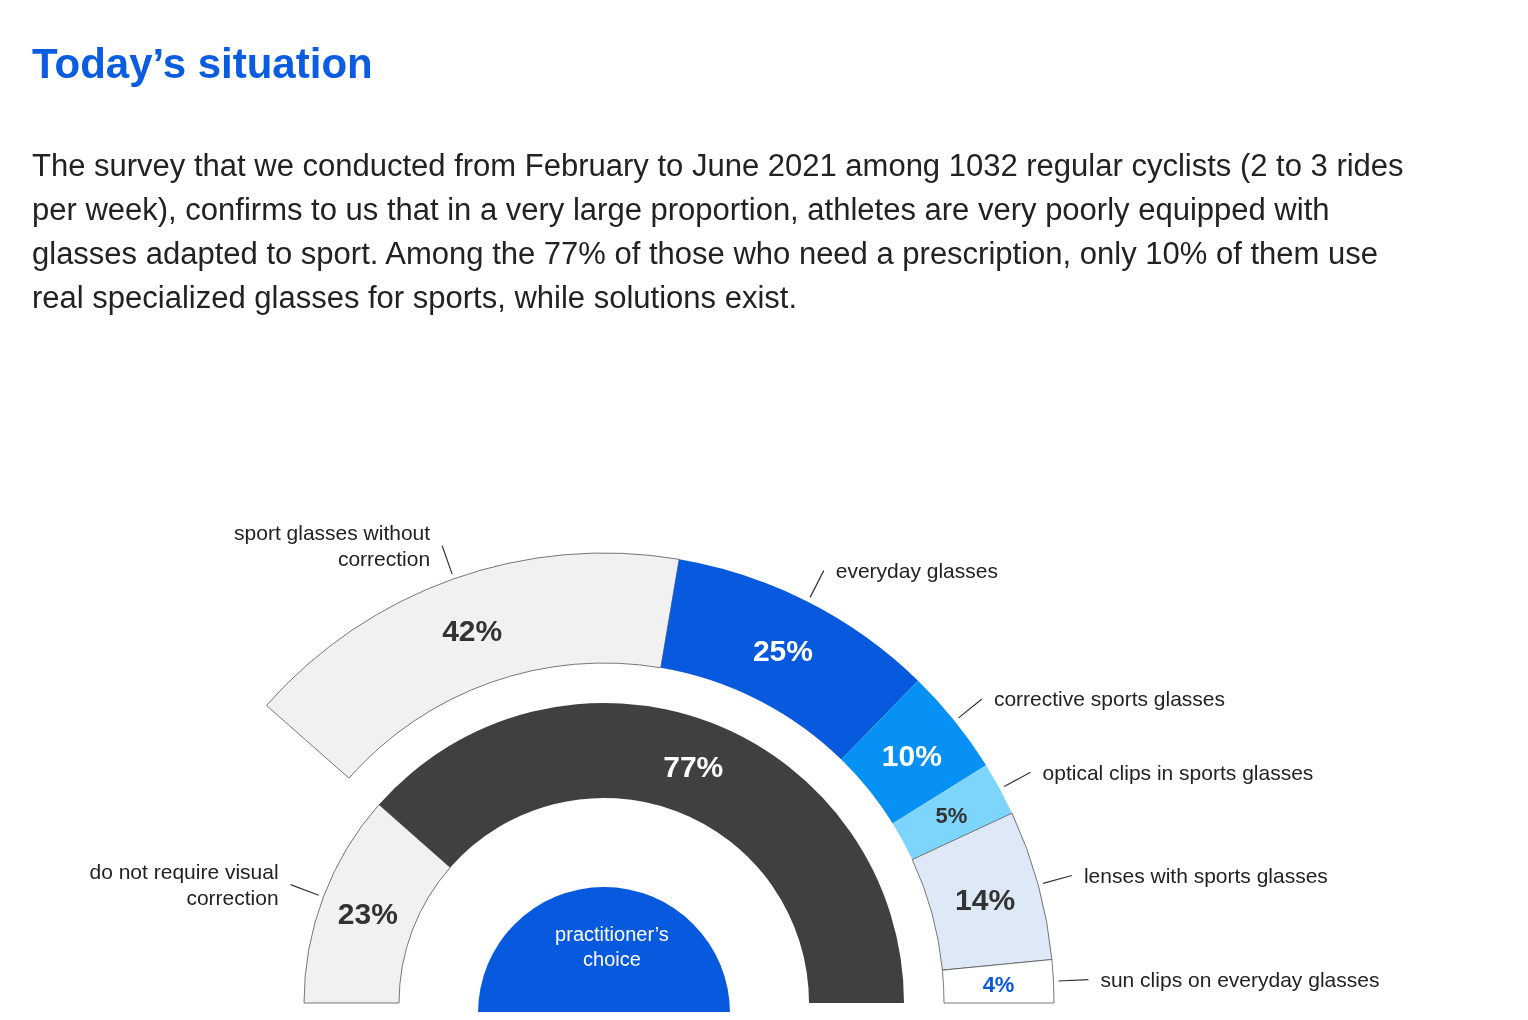 The height and width of the screenshot is (1020, 1528). I want to click on chart-title: Today’s situation, so click(202, 64).